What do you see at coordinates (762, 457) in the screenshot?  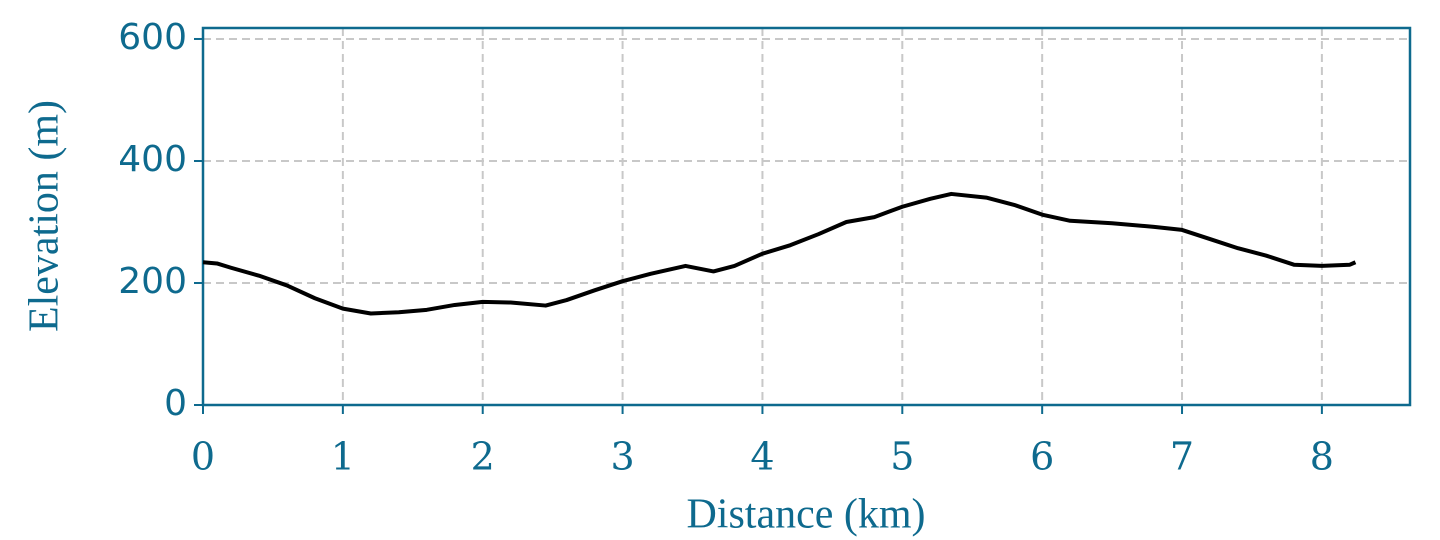 I see `x-tick-label: 4` at bounding box center [762, 457].